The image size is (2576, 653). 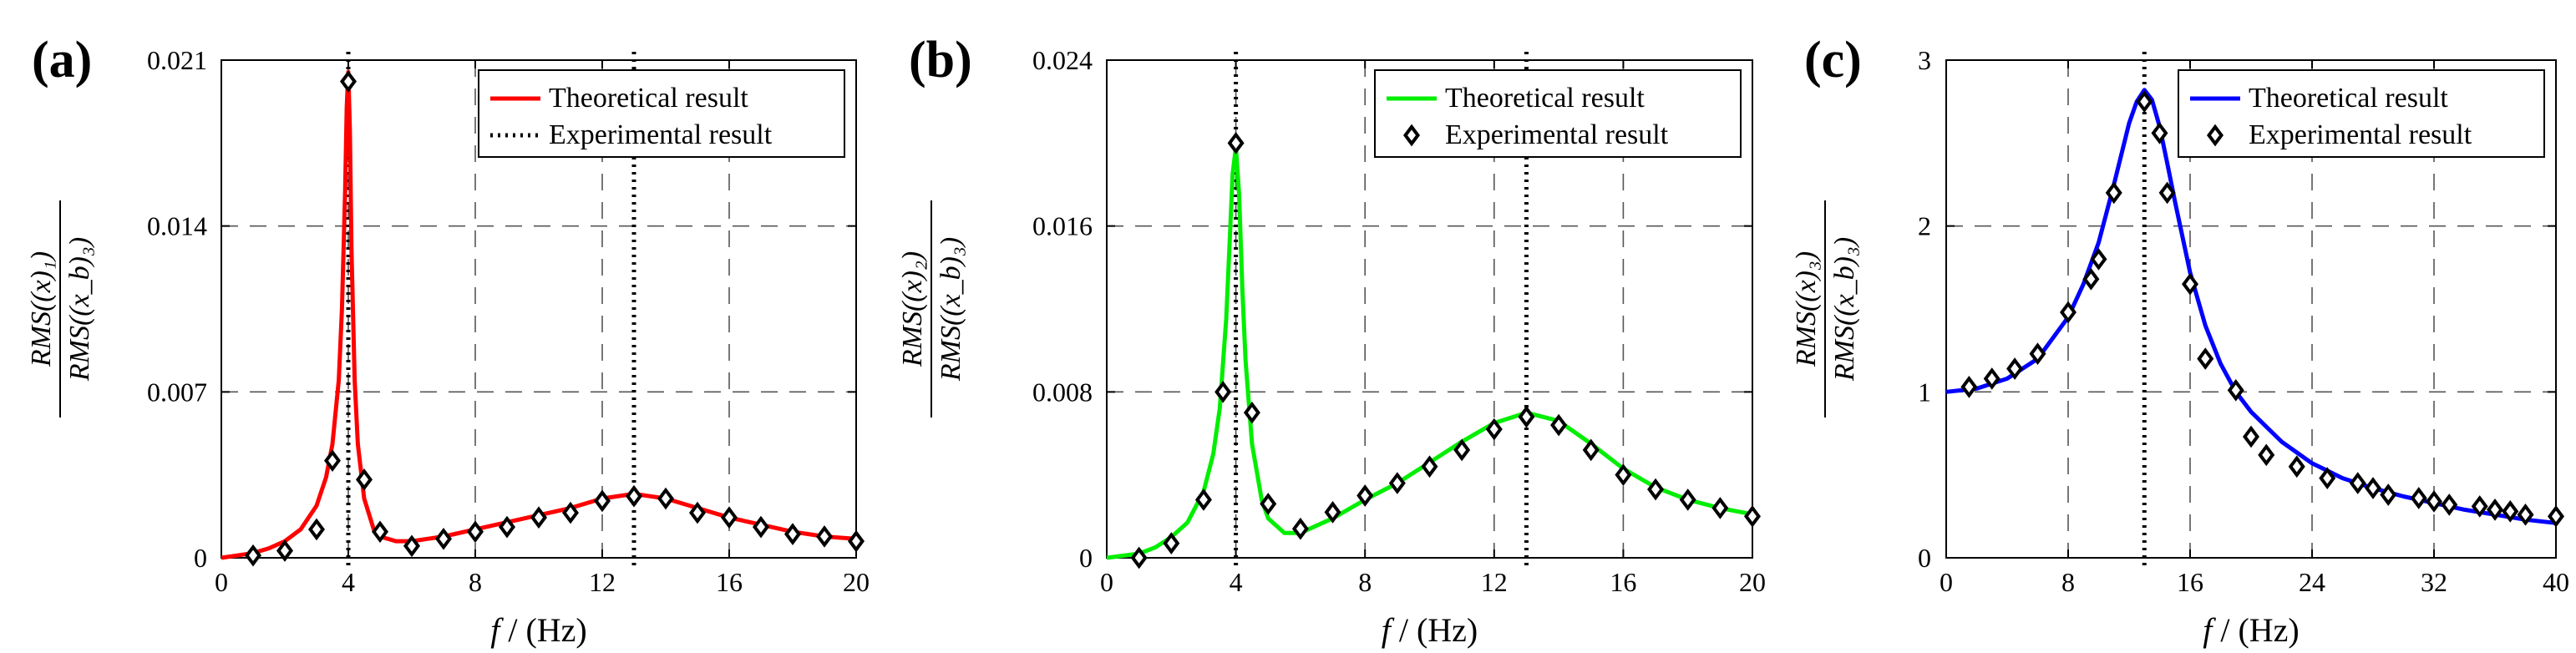 I want to click on y-label-numerator: RMS((x)₂), so click(x=912, y=309).